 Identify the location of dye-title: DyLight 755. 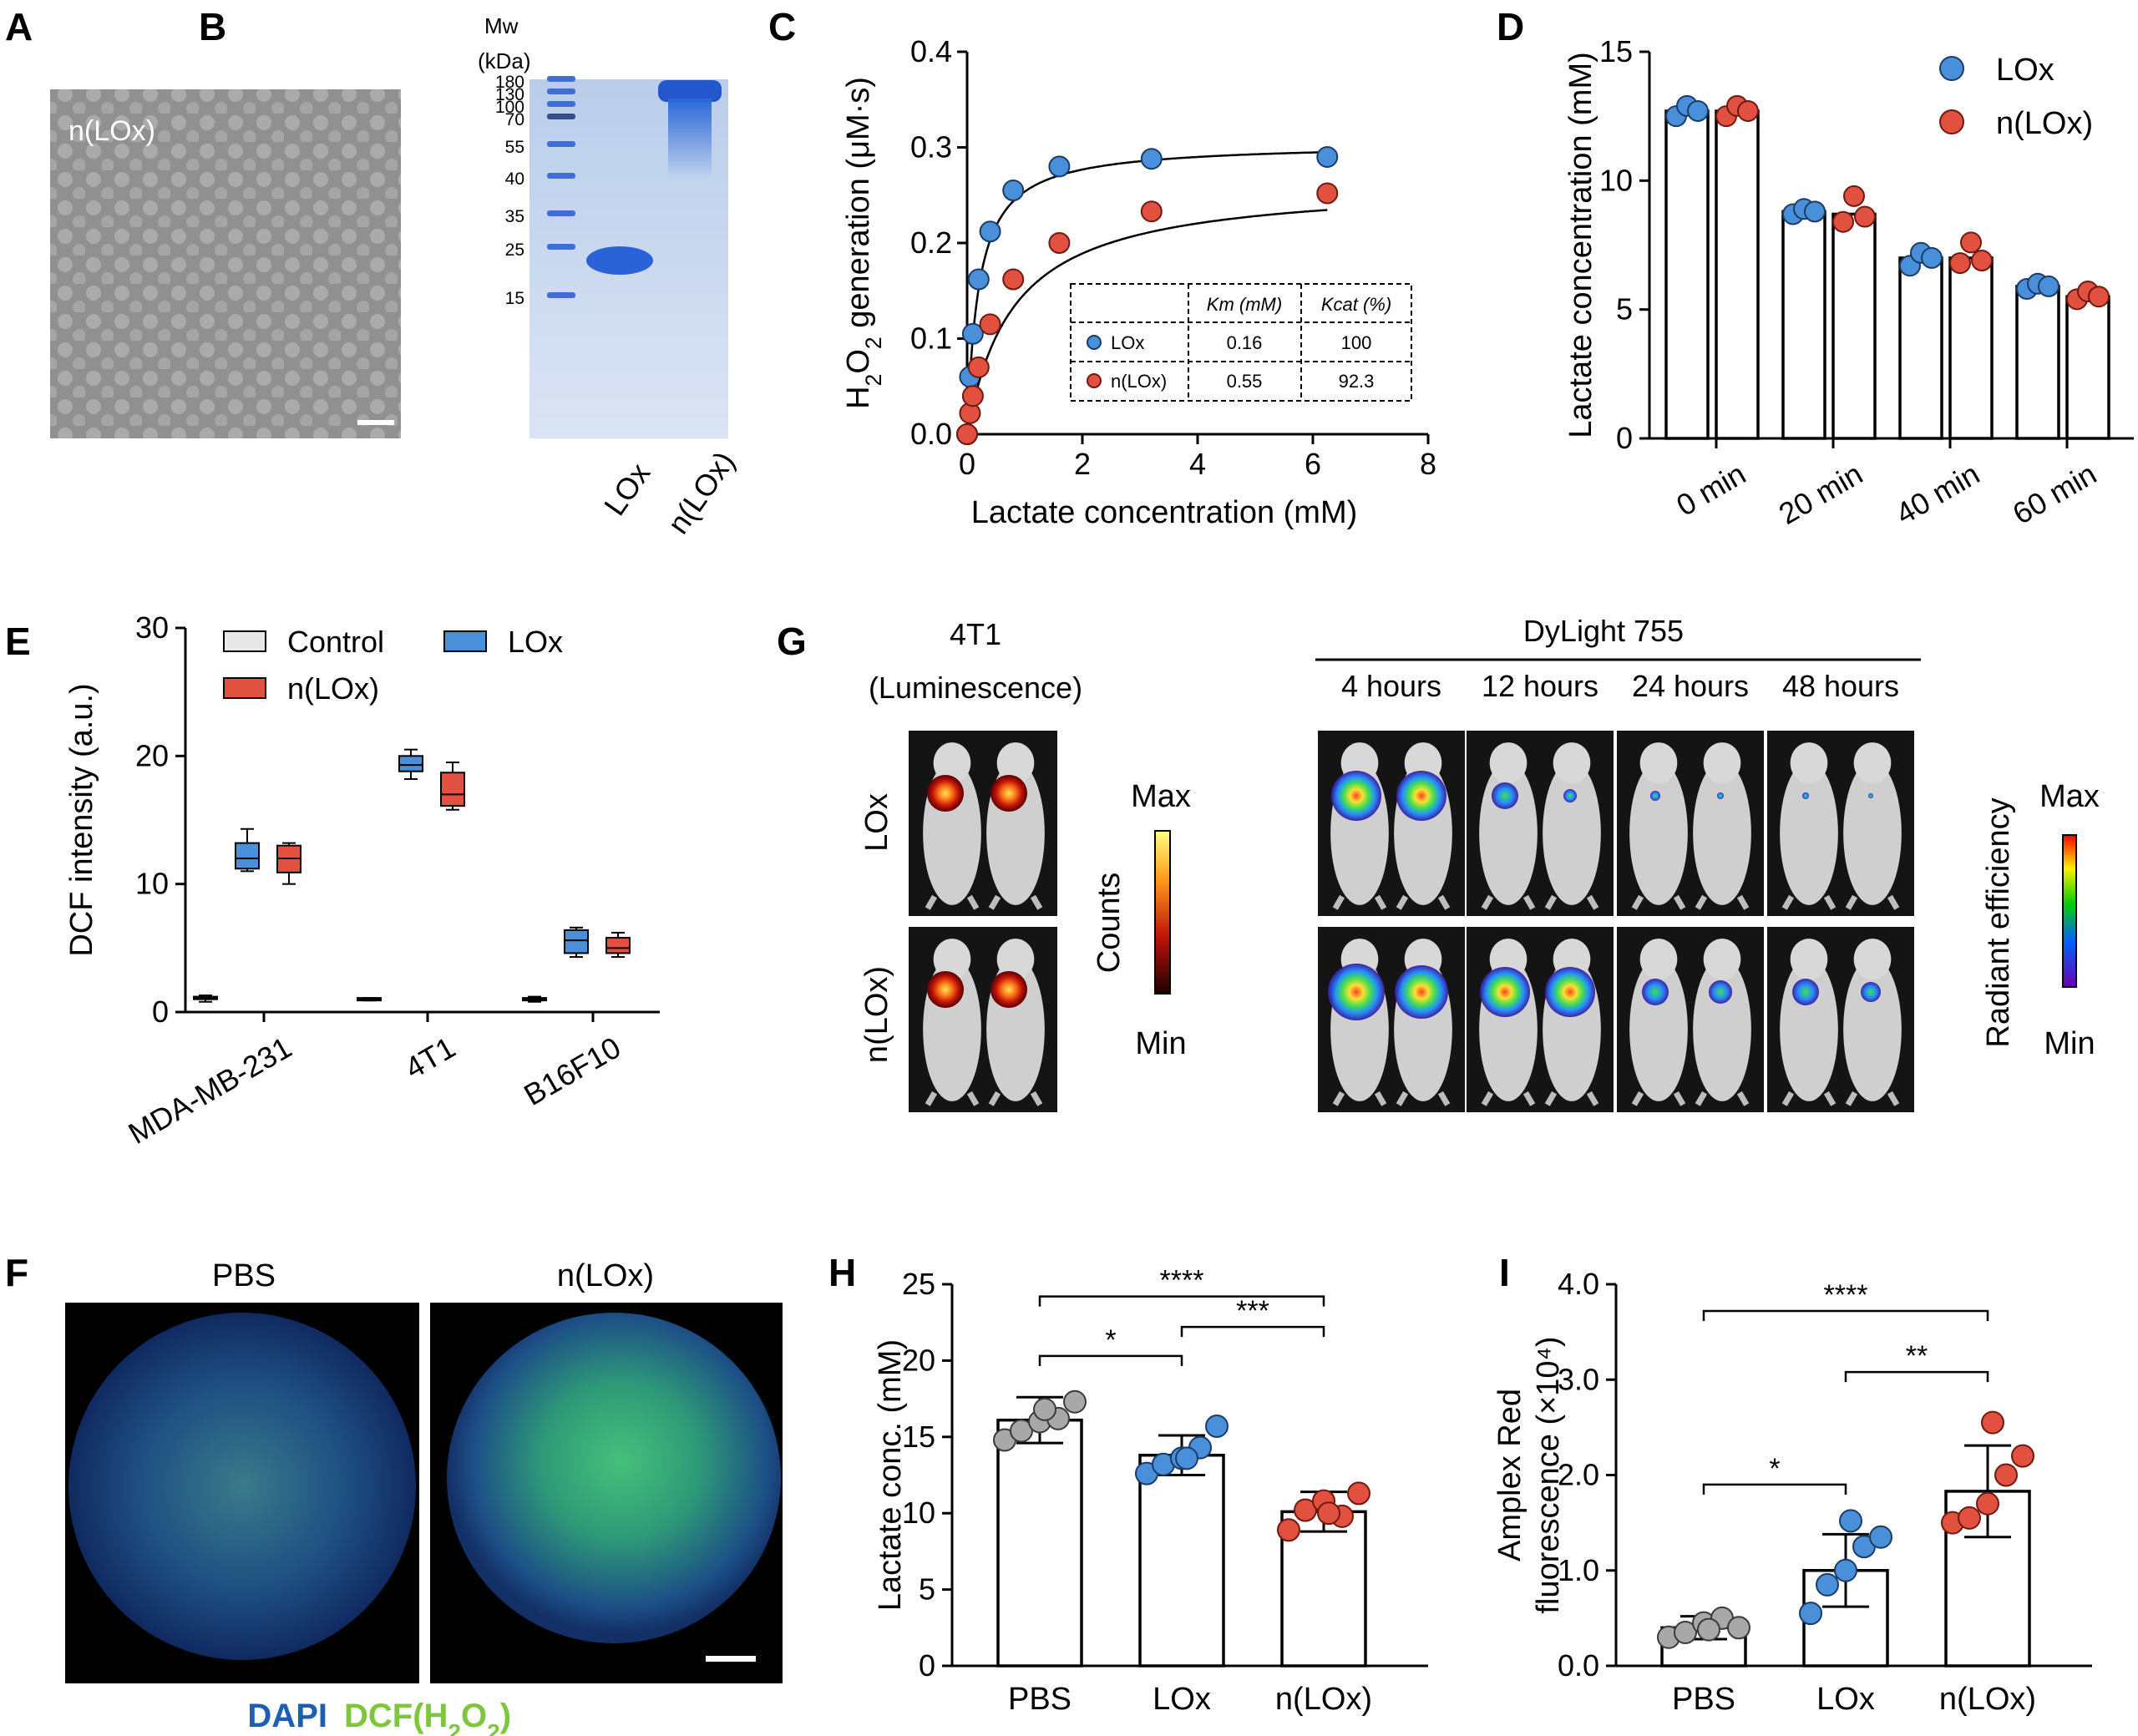
(1603, 631).